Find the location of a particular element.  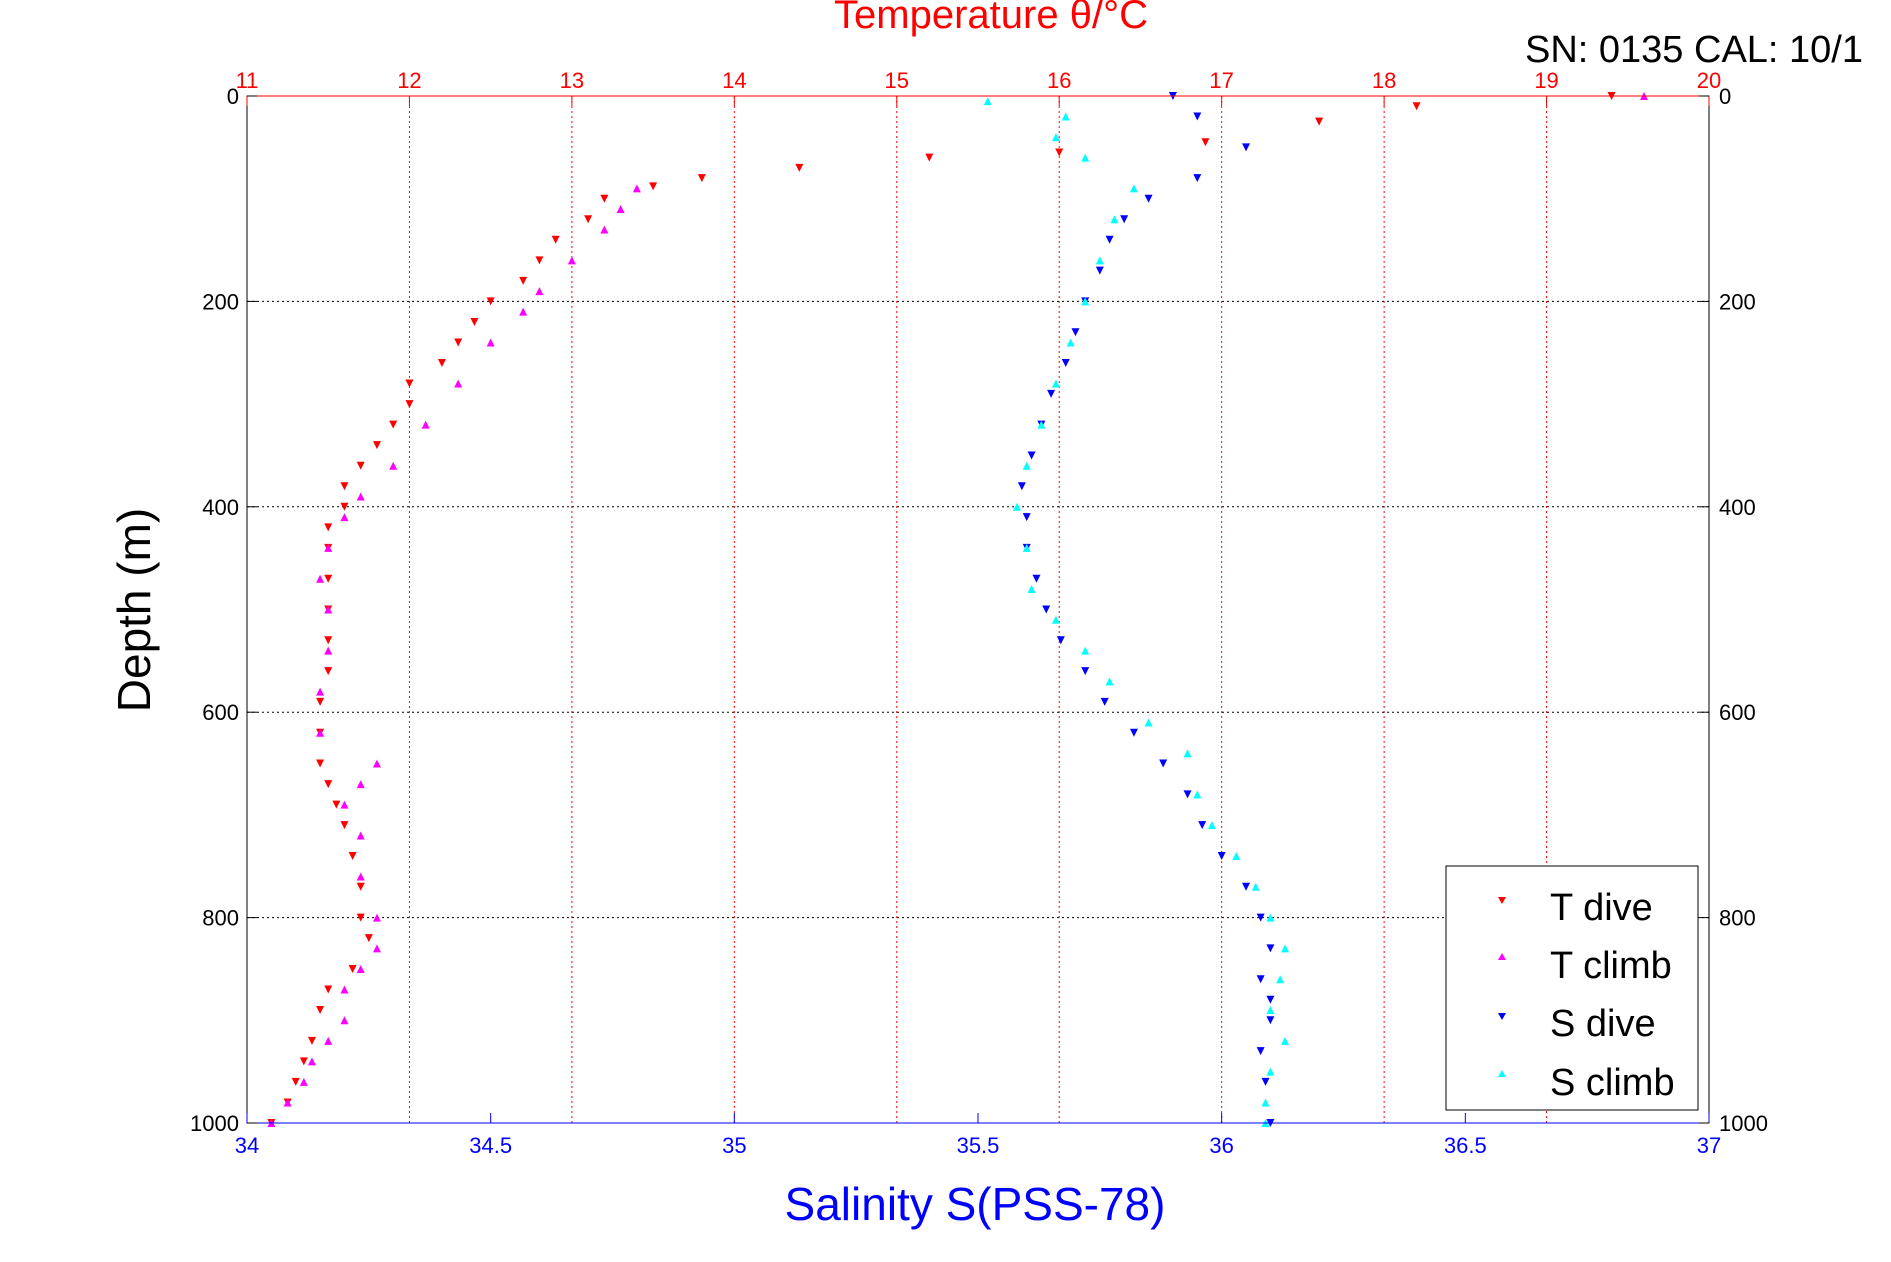

depth-tick-label-left: 0 is located at coordinates (233, 96).